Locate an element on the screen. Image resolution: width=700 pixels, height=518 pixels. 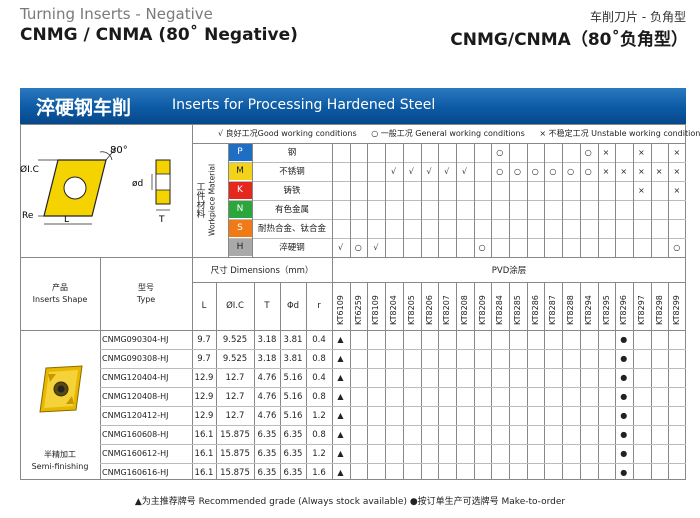
shape-header-cn: 产品 is located at coordinates (60, 287).